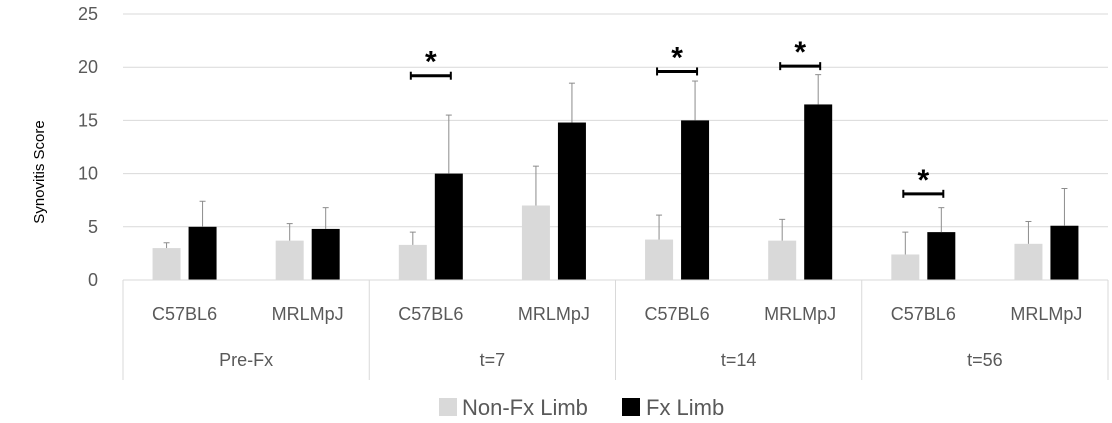  I want to click on y-tick-20: 20, so click(88, 67).